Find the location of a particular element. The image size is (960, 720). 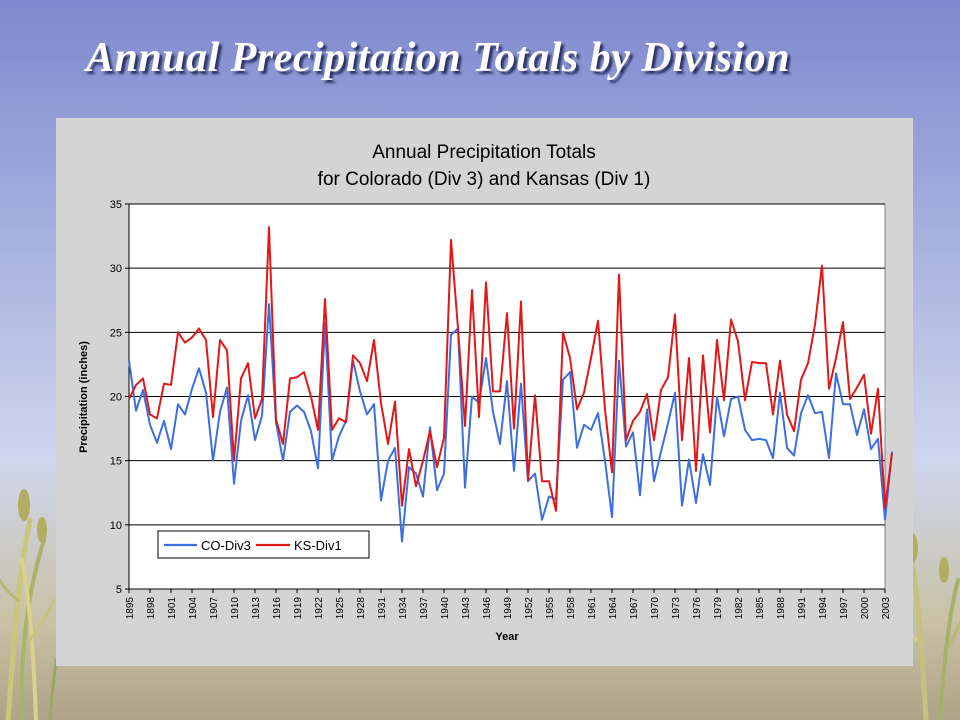

x-tick-label: 1901 is located at coordinates (172, 608).